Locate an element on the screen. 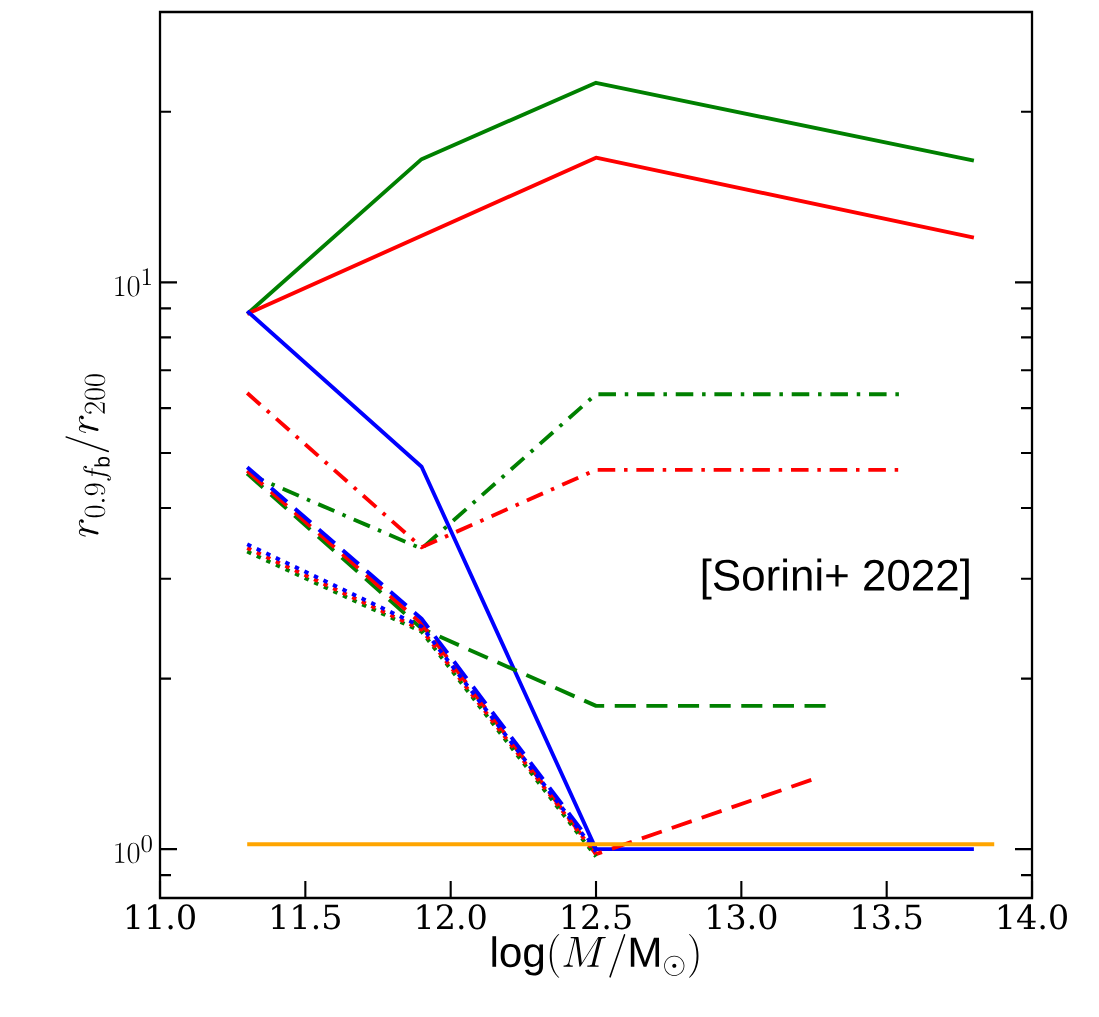 The height and width of the screenshot is (1017, 1099). x-tick-label: 11.0 is located at coordinates (160, 917).